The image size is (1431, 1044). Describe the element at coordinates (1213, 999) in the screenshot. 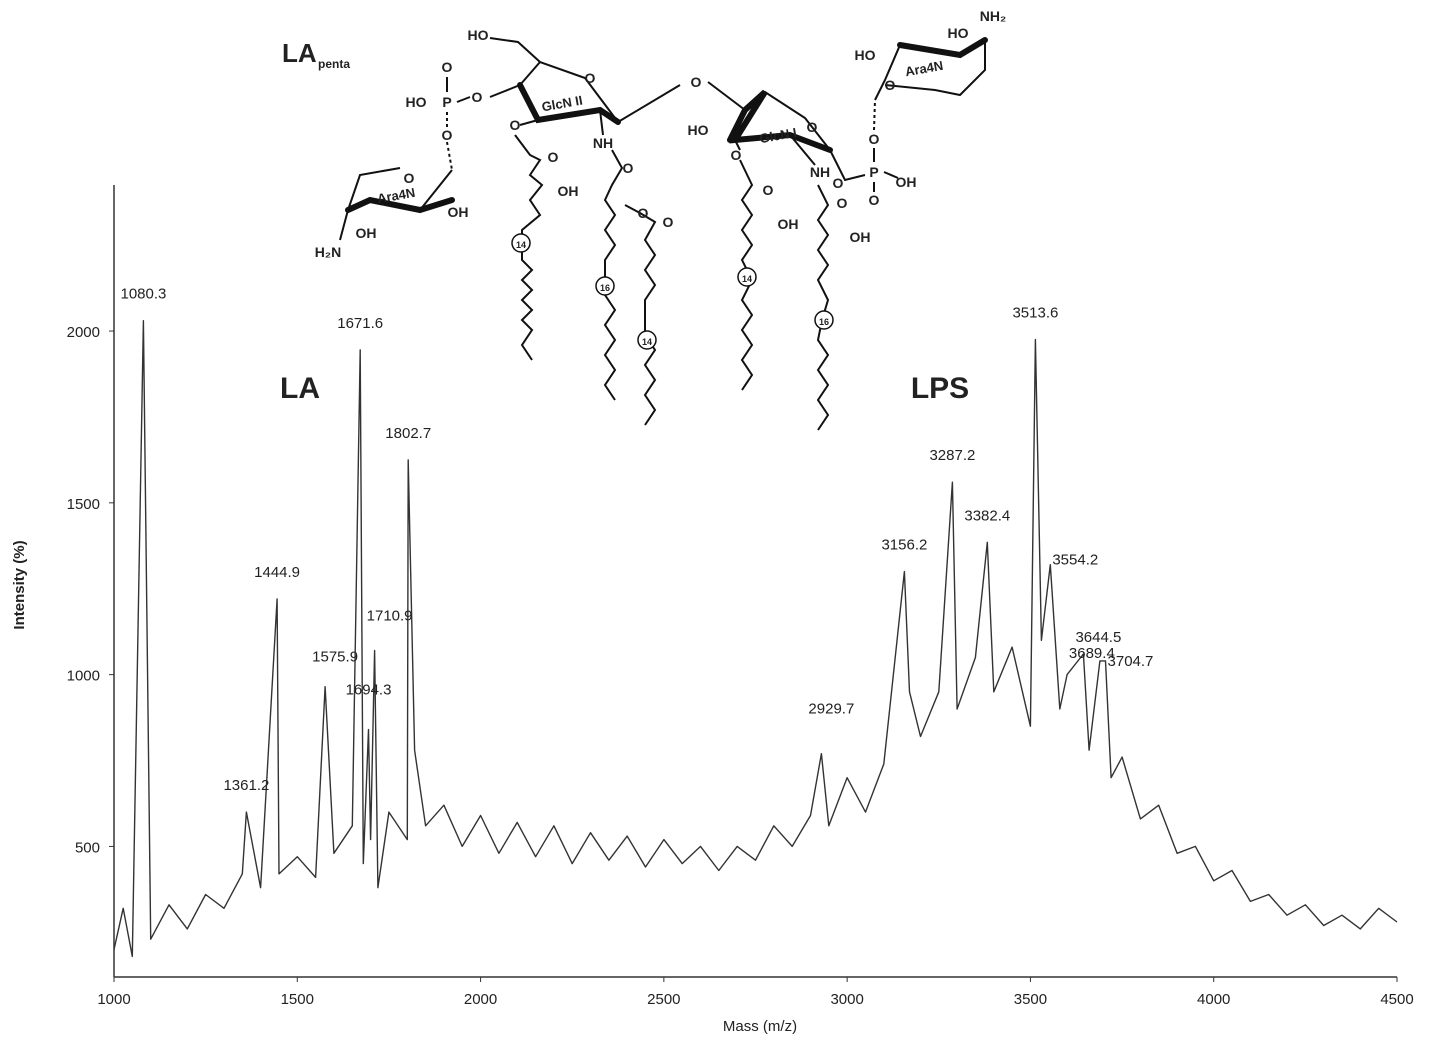

I see `x-tick-label: 4000` at that location.